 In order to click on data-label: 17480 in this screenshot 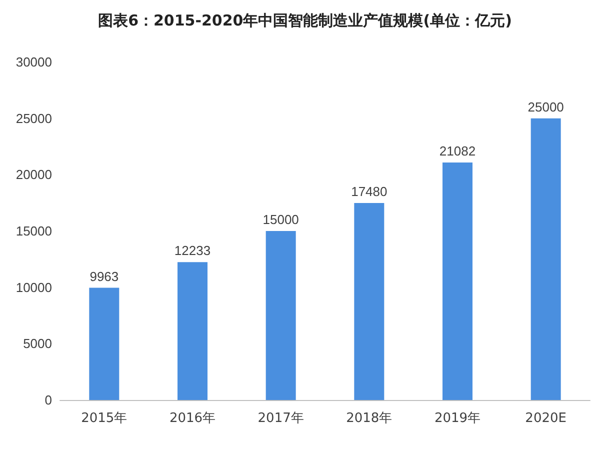, I will do `click(369, 192)`.